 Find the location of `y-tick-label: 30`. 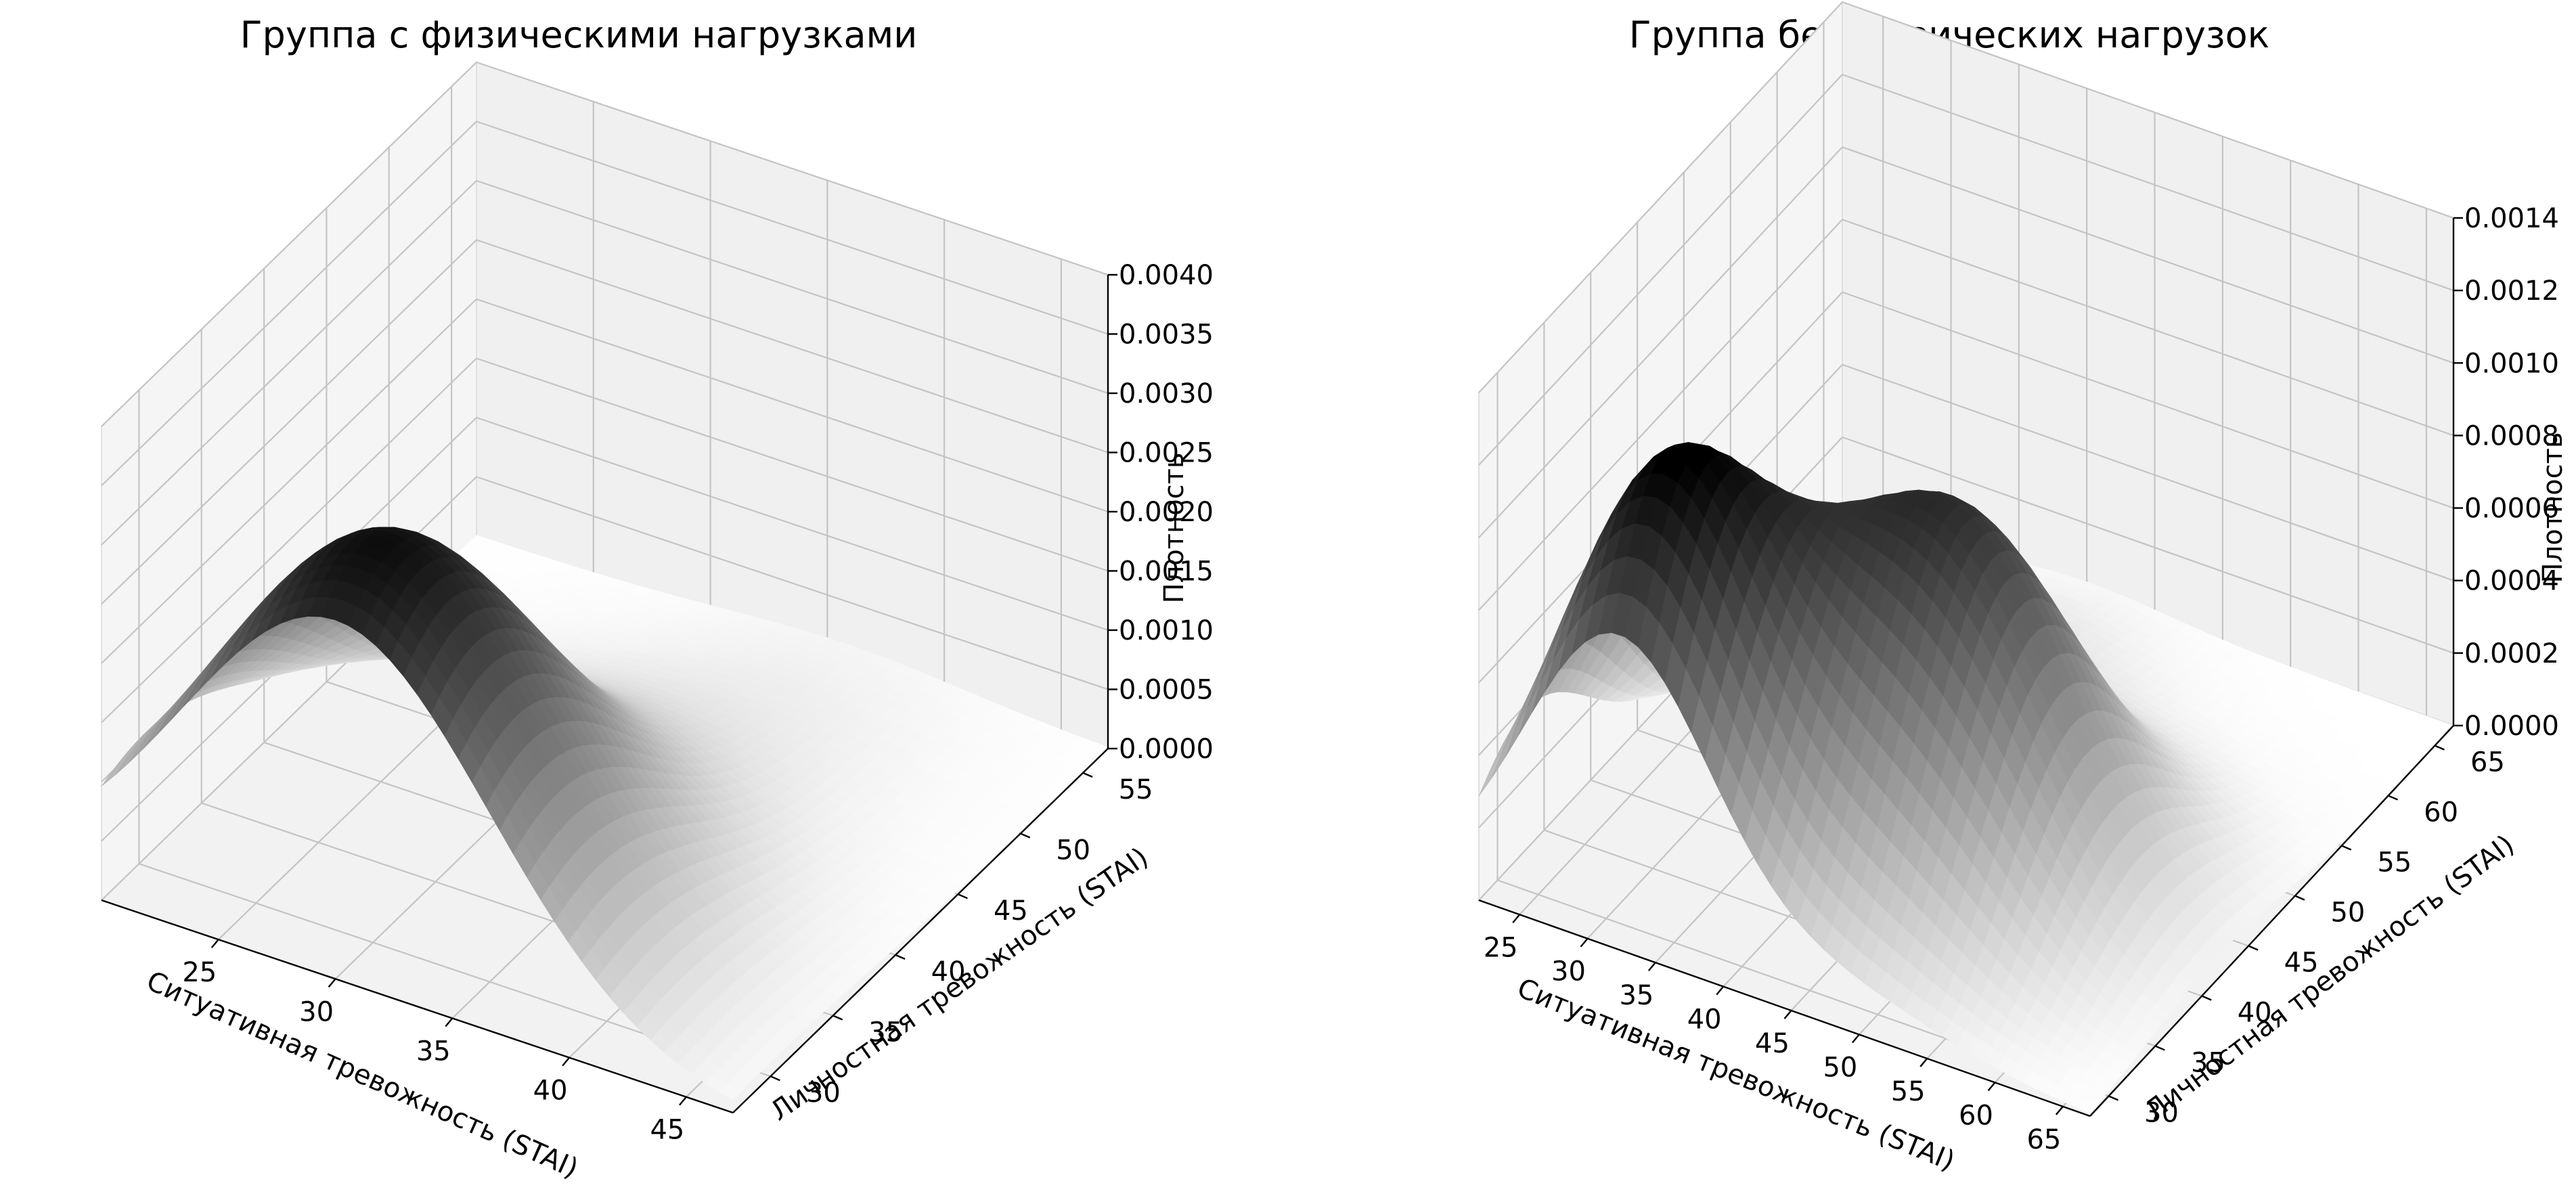

y-tick-label: 30 is located at coordinates (2161, 1113).